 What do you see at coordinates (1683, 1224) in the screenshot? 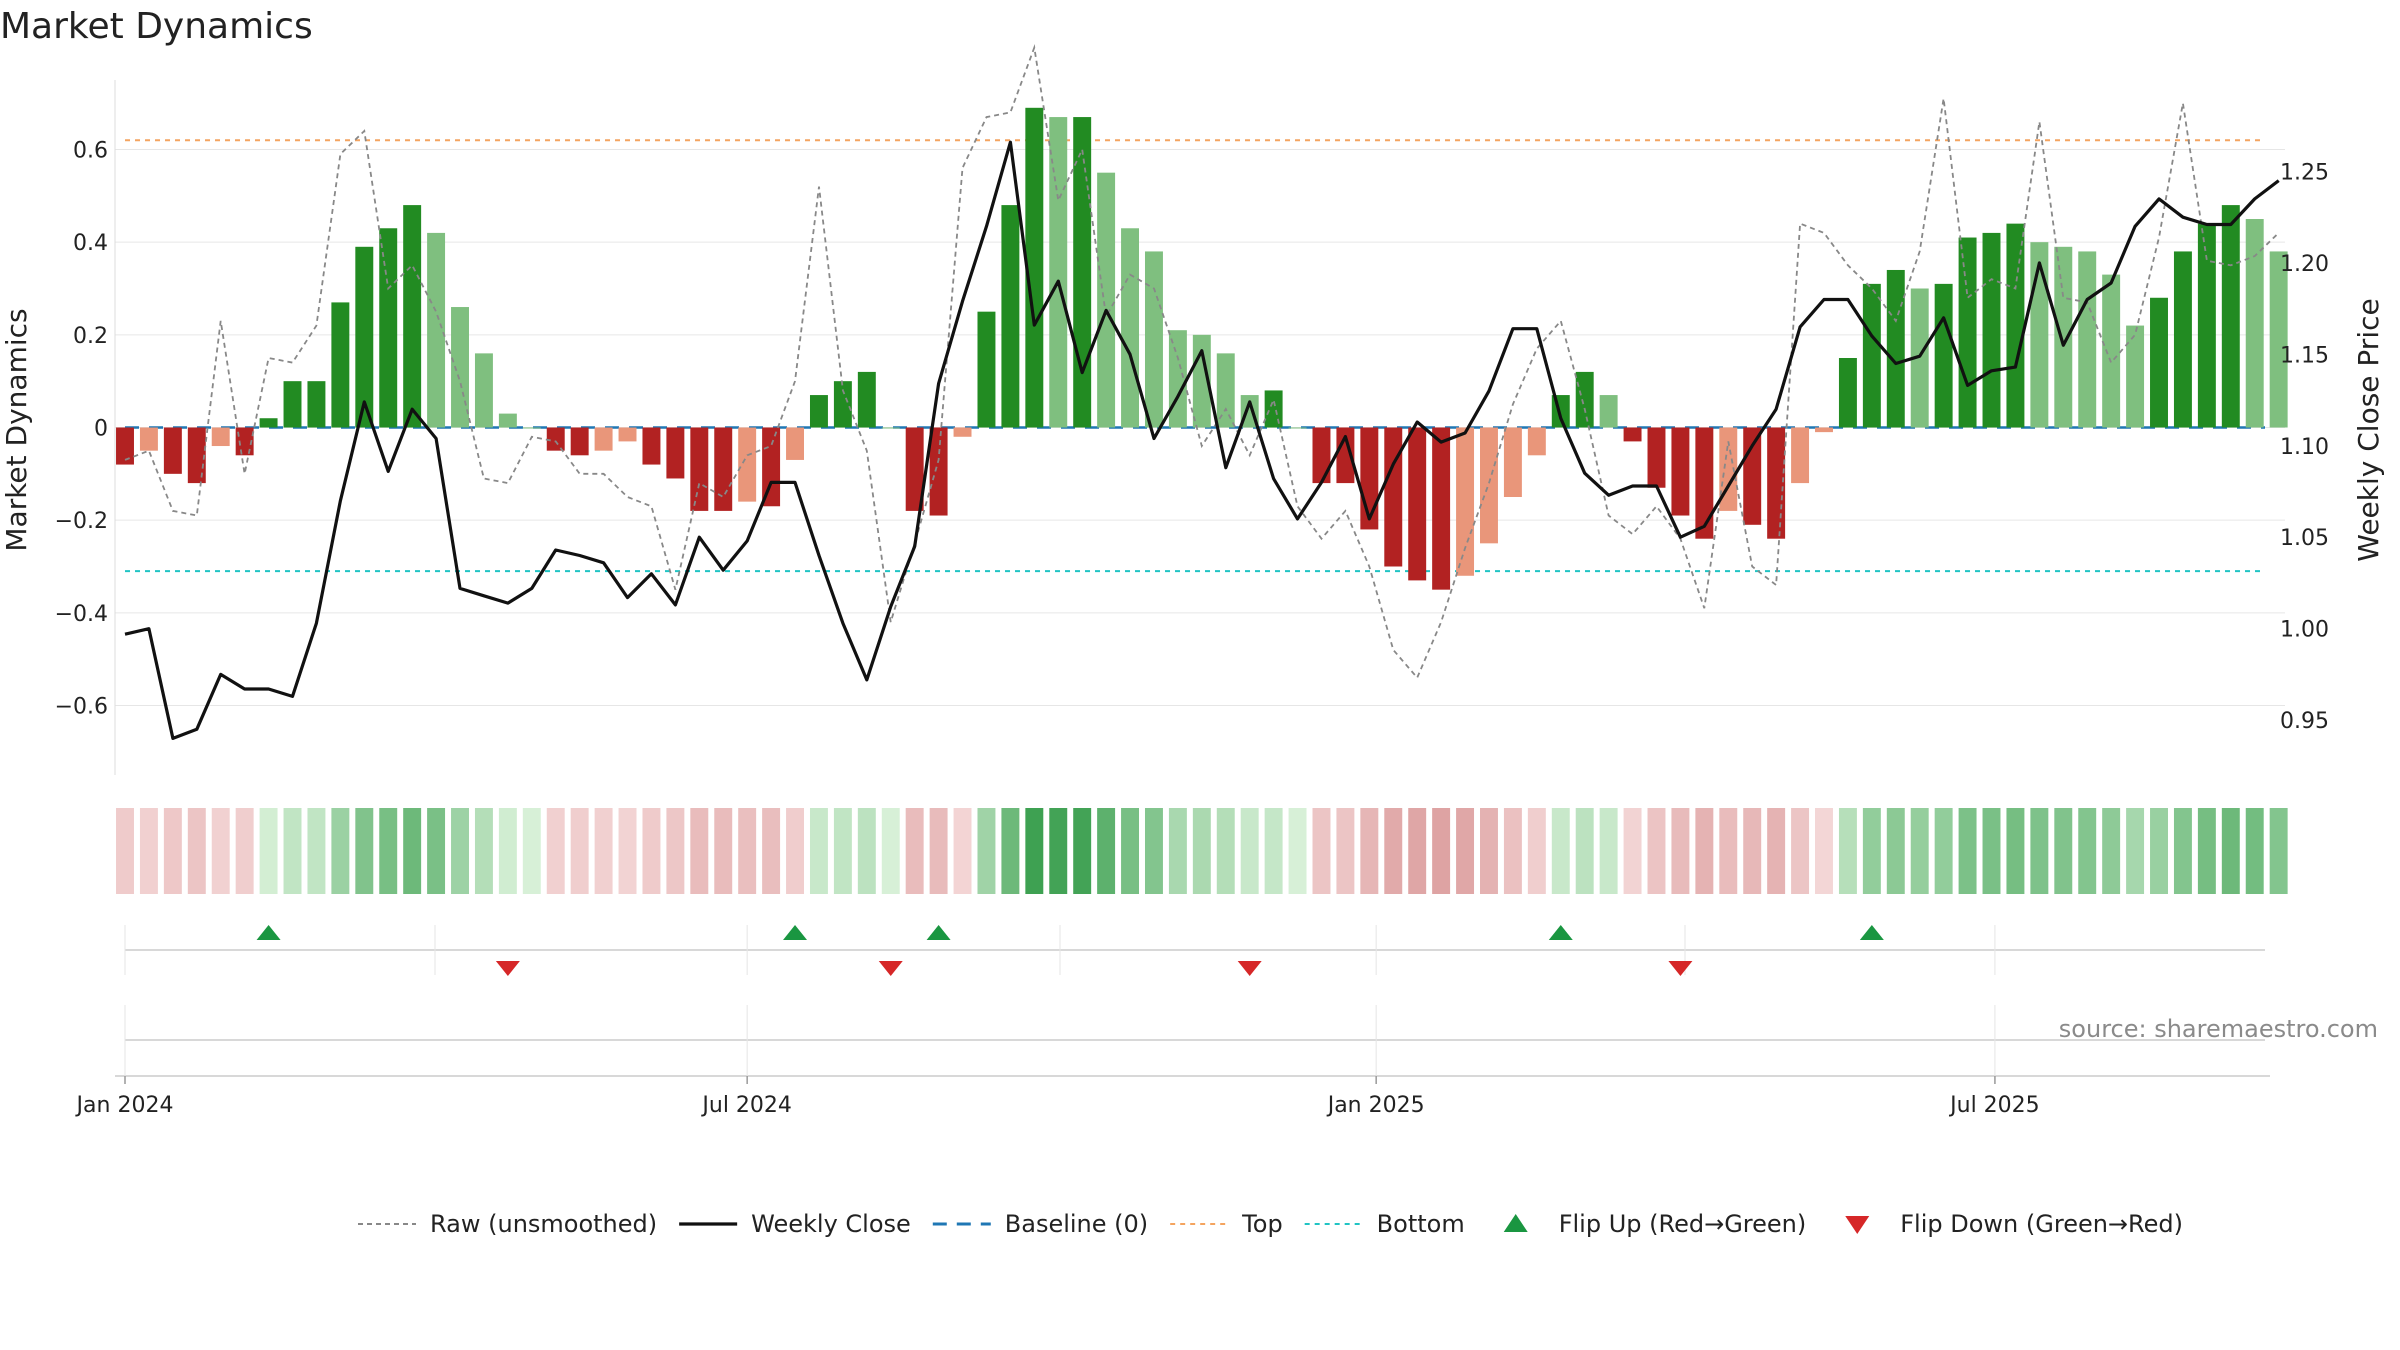
I see `legend-label: Flip Up (Red→Green)` at bounding box center [1683, 1224].